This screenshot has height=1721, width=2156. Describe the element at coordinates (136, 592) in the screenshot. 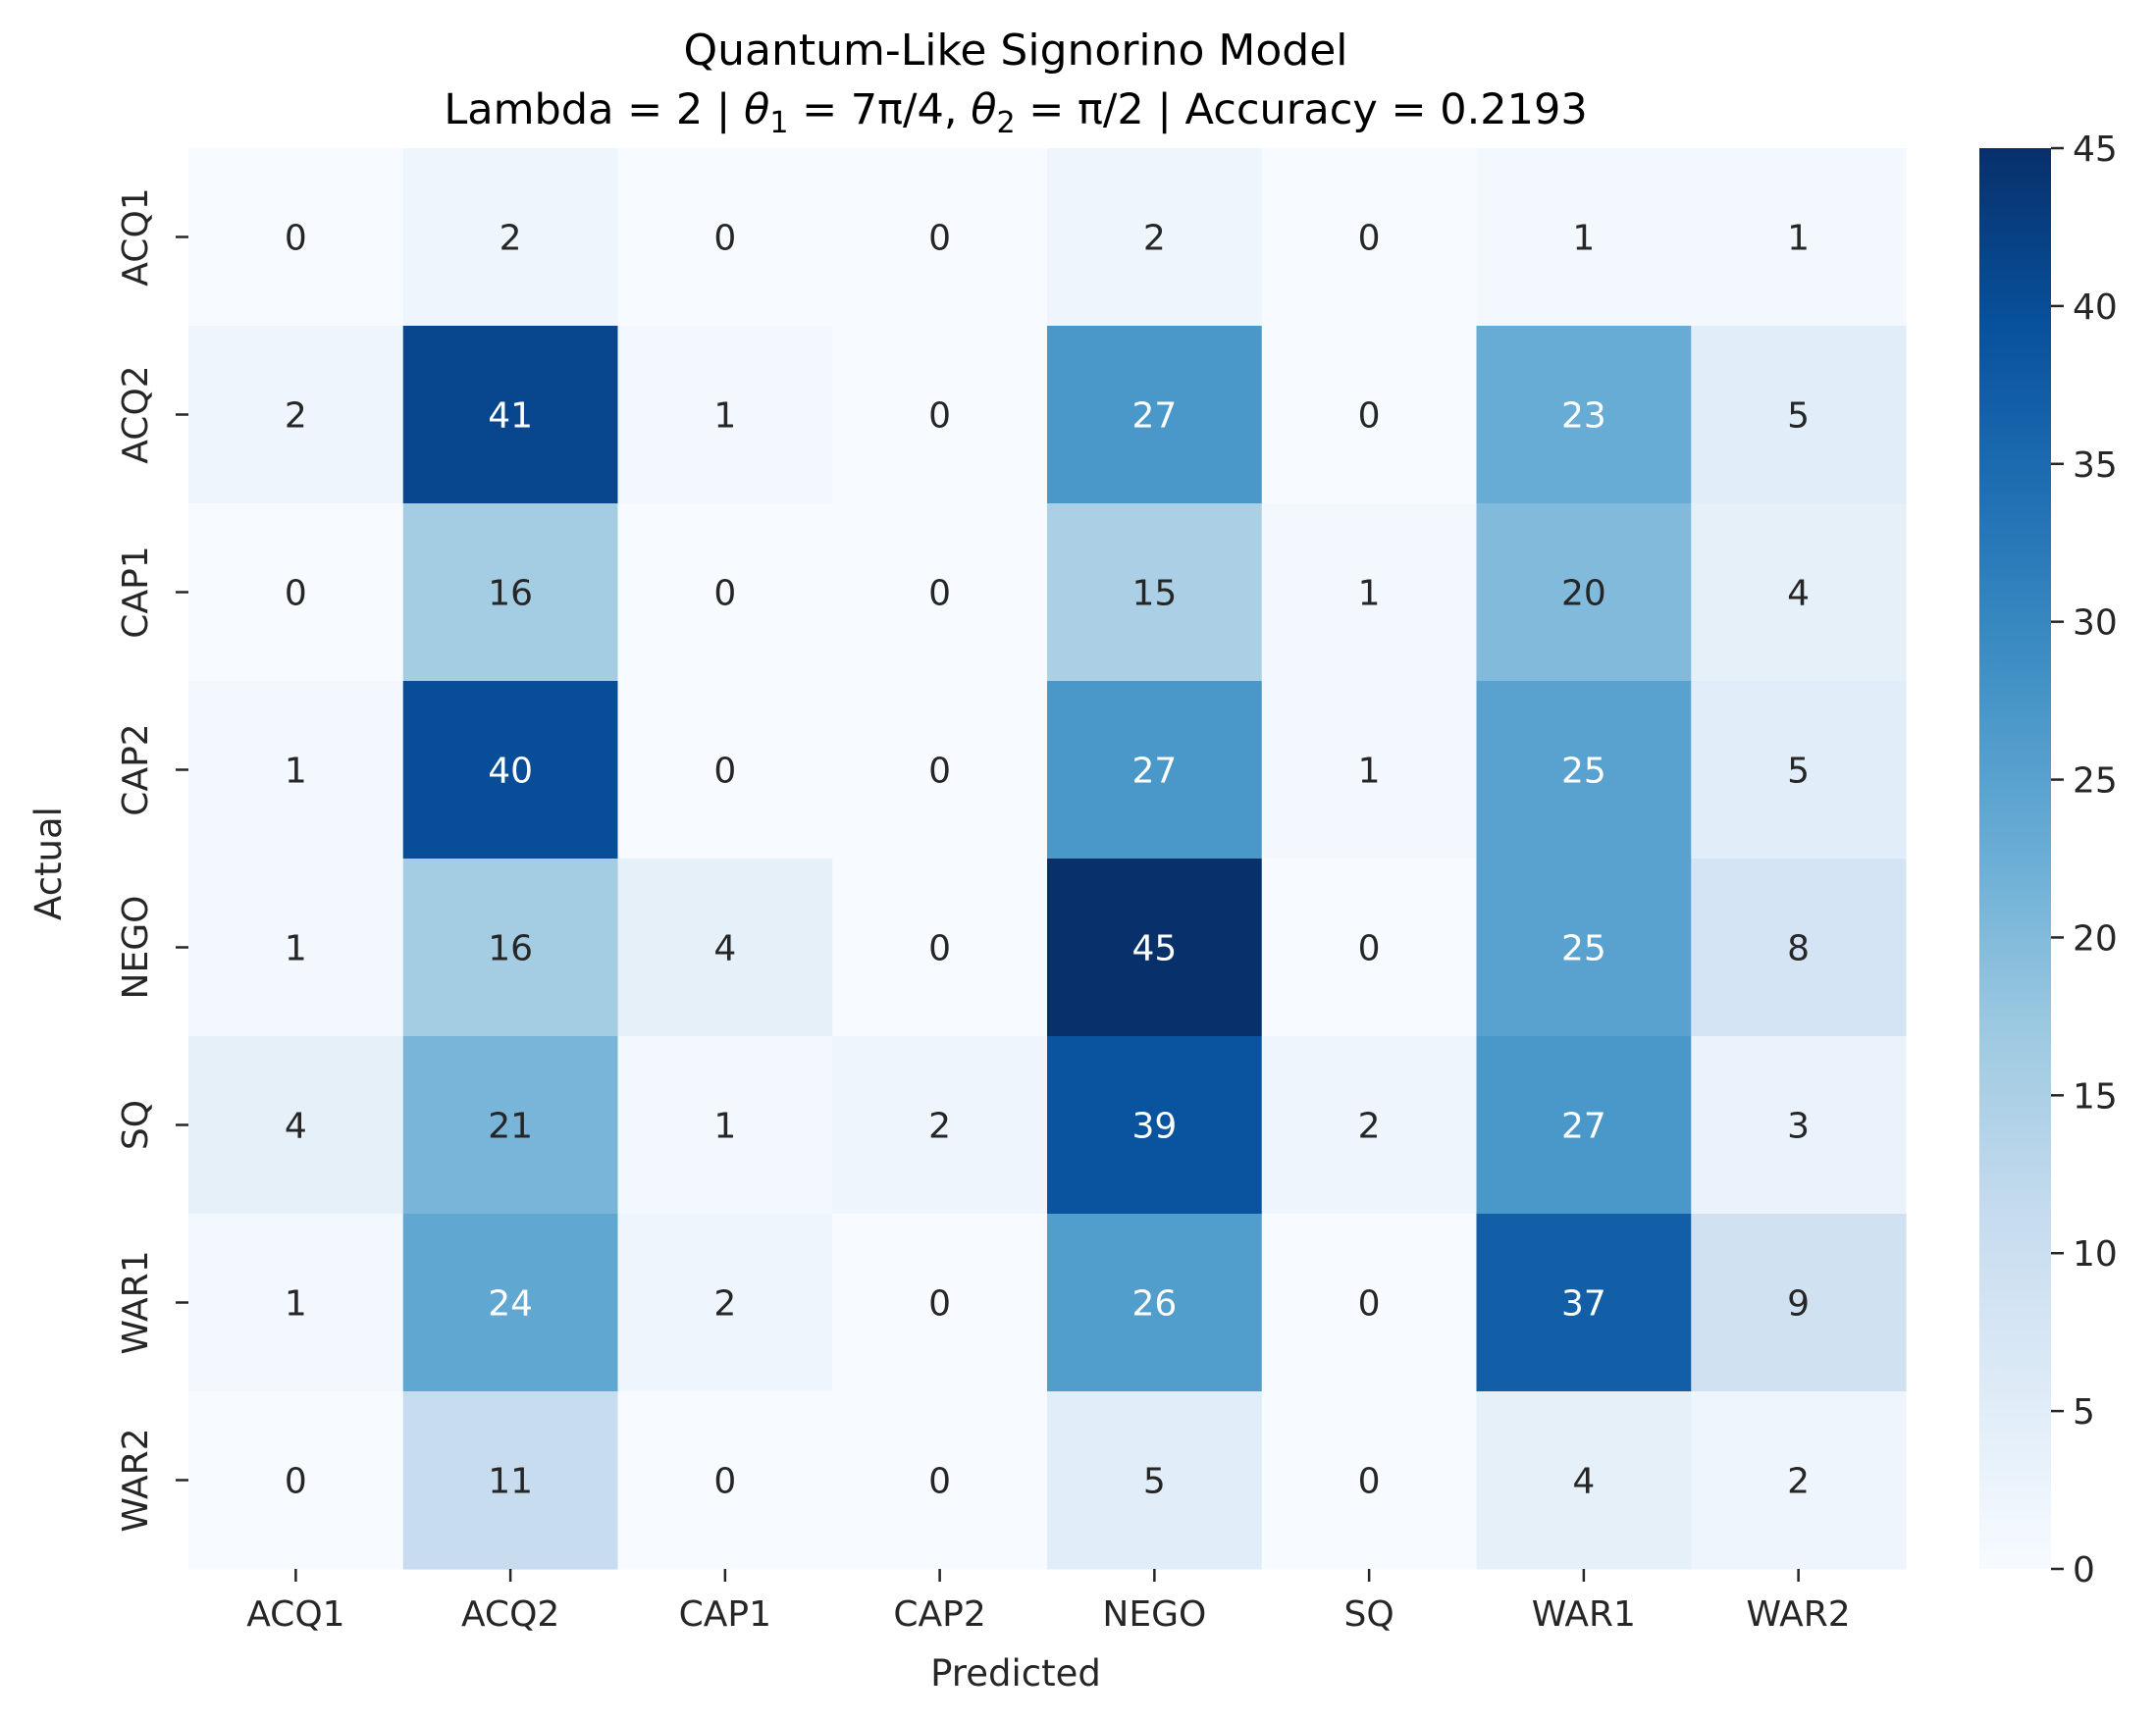

I see `y-tick-label: CAP1` at that location.